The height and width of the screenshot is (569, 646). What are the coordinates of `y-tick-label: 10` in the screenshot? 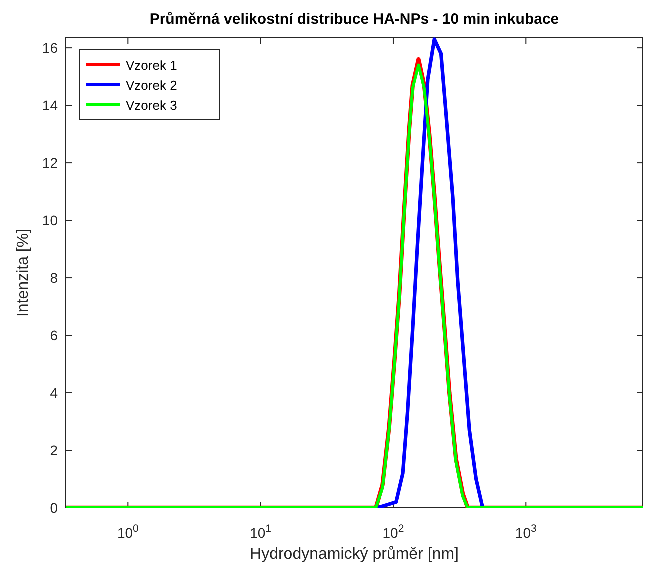 It's located at (50, 220).